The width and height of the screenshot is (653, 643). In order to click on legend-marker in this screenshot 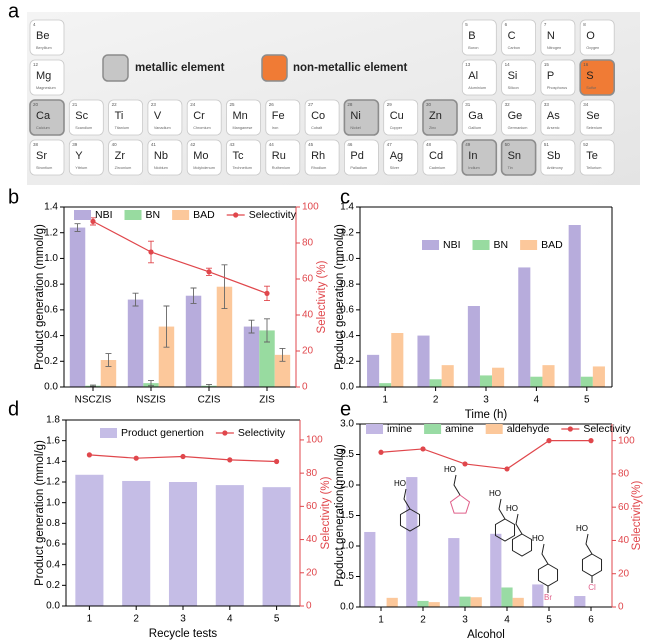, I will do `click(236, 215)`.